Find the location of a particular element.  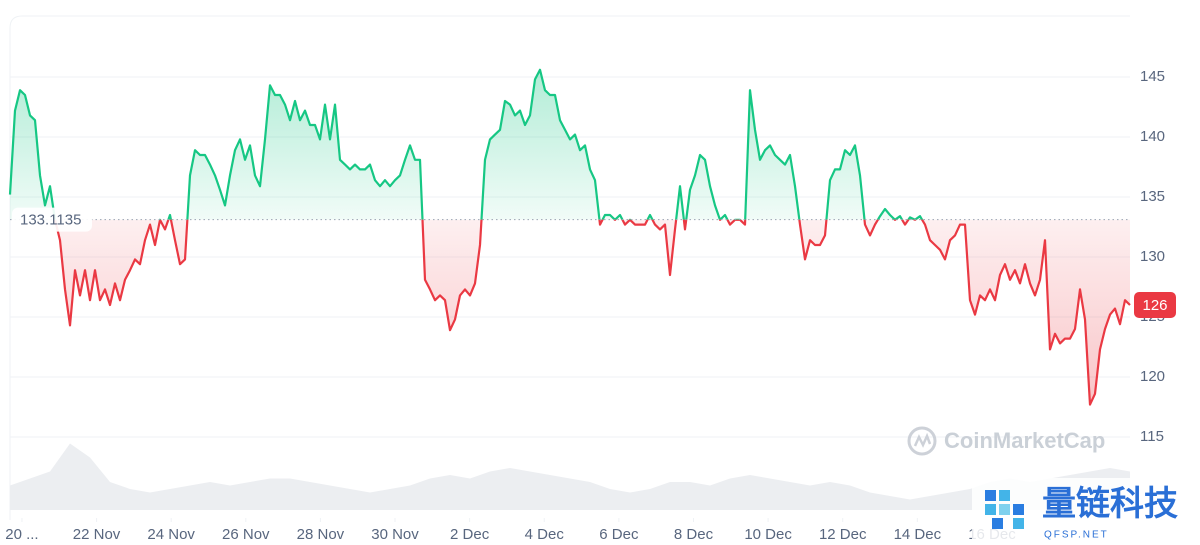

qfsp-watermark-title: 量链科技 is located at coordinates (1110, 504).